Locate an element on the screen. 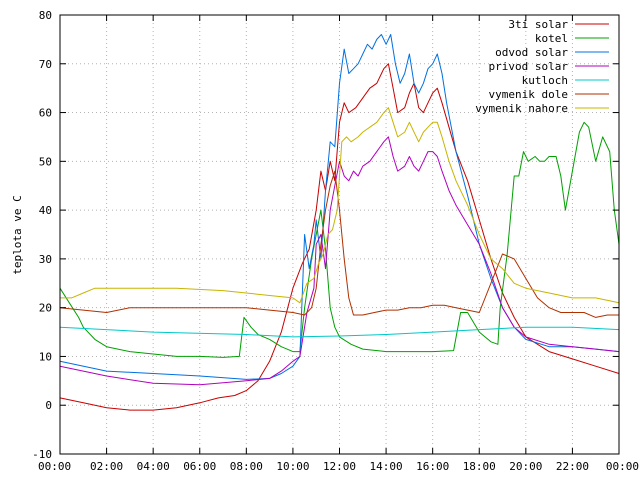 This screenshot has width=640, height=480. x-tick-label: 18:00 is located at coordinates (479, 466).